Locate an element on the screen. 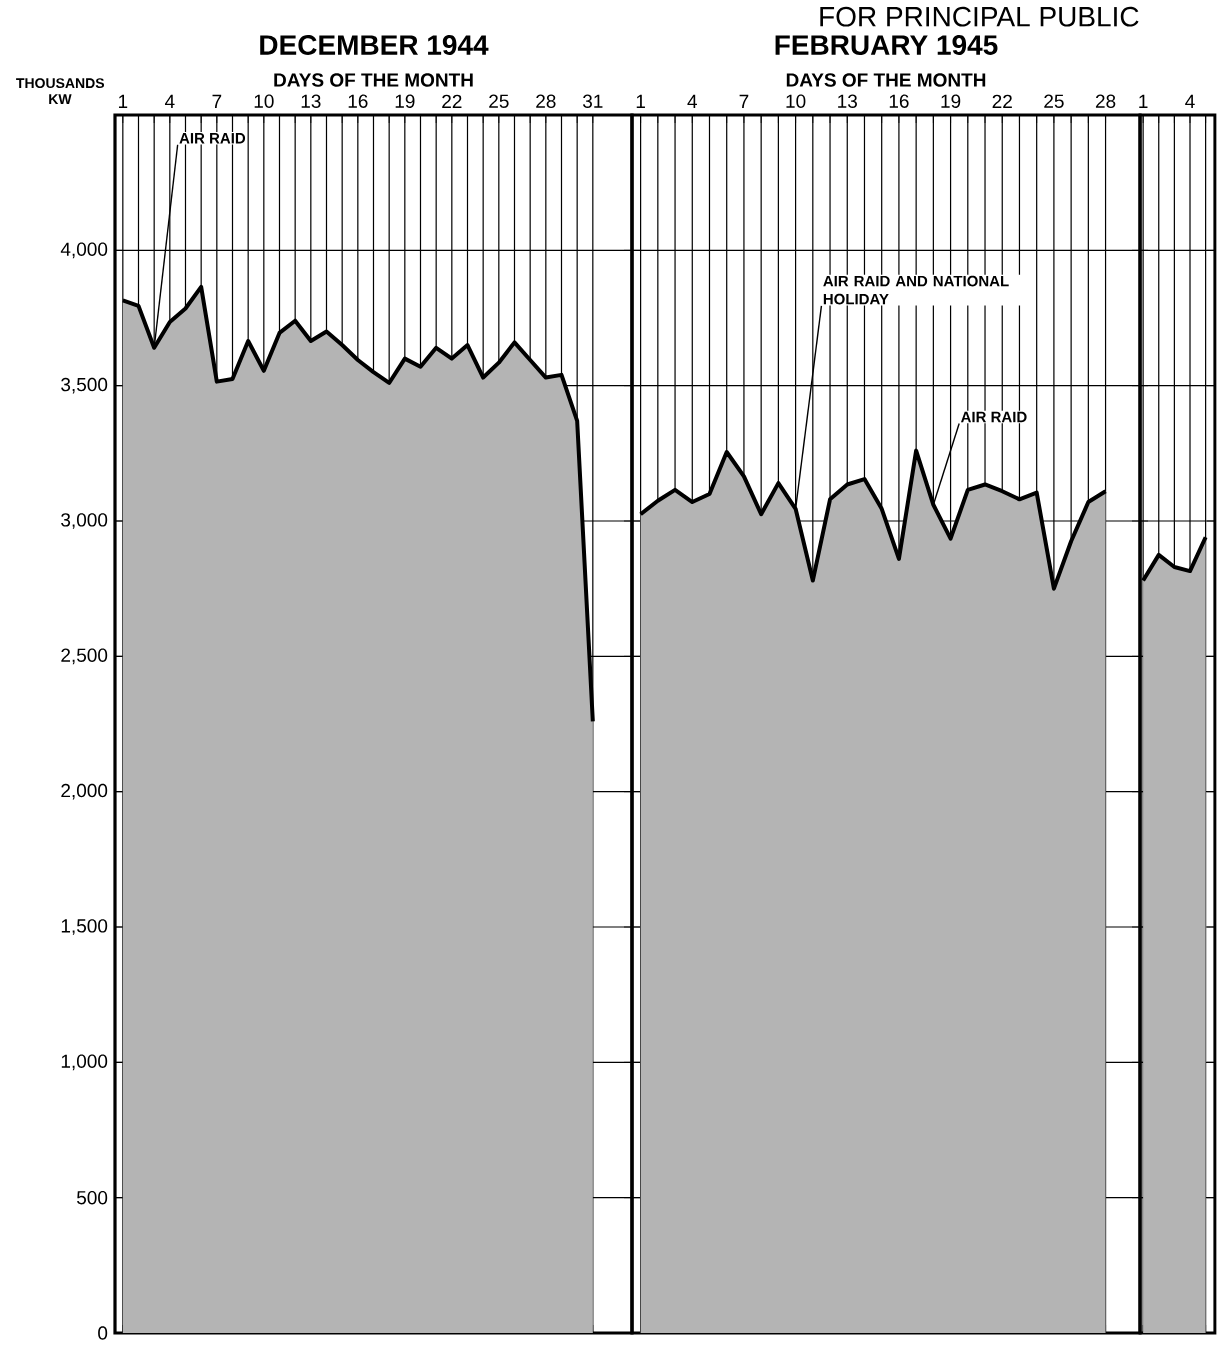  annotation: AIR RAID AND NATIONAL HOLIDAY is located at coordinates (916, 290).